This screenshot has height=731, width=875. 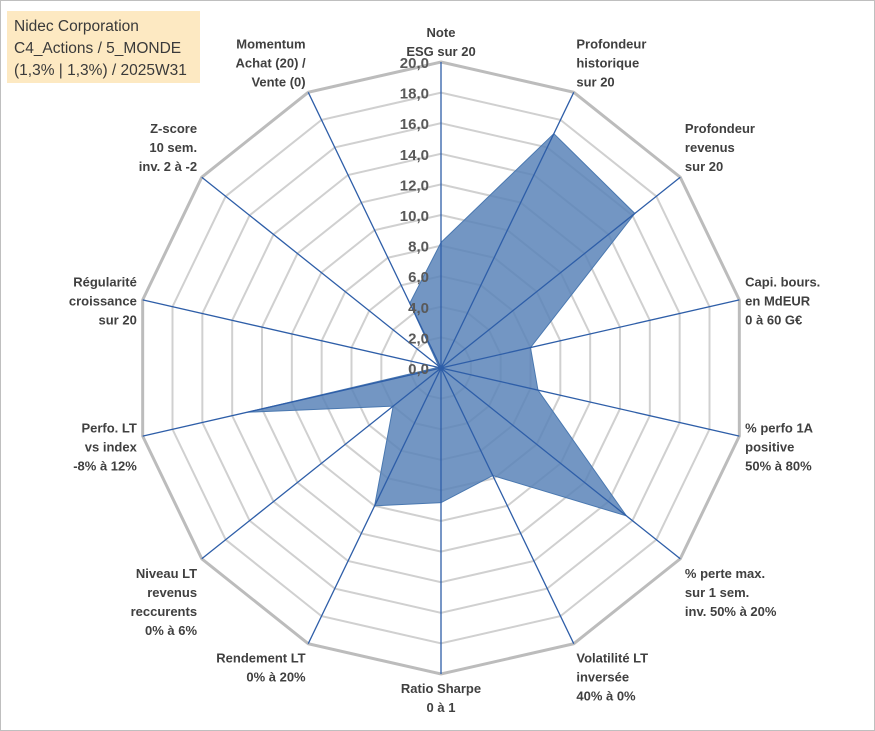 I want to click on tick-label: 6,0, so click(x=418, y=277).